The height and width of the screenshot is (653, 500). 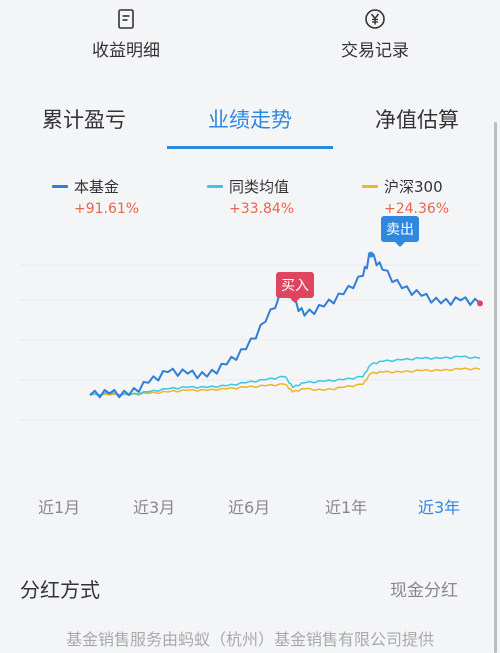 I want to click on document-icon, so click(x=126, y=19).